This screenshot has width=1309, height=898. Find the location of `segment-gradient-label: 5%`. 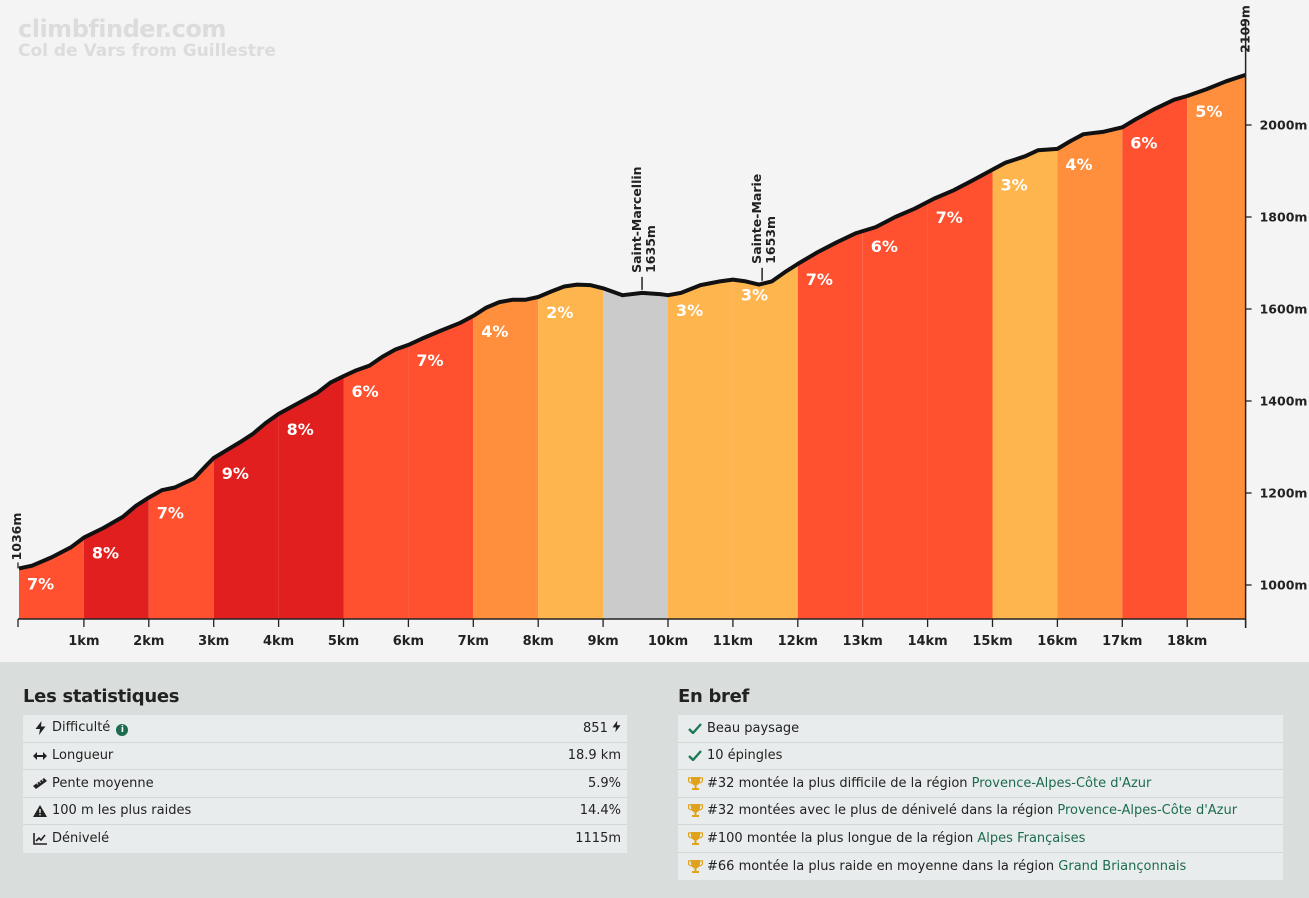

segment-gradient-label: 5% is located at coordinates (1208, 111).